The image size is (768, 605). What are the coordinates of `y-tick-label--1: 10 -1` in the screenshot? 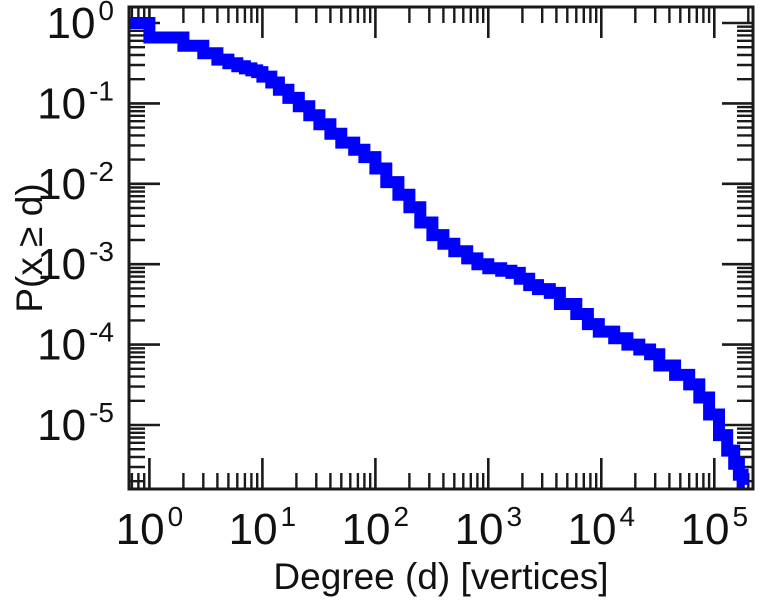 It's located at (75, 101).